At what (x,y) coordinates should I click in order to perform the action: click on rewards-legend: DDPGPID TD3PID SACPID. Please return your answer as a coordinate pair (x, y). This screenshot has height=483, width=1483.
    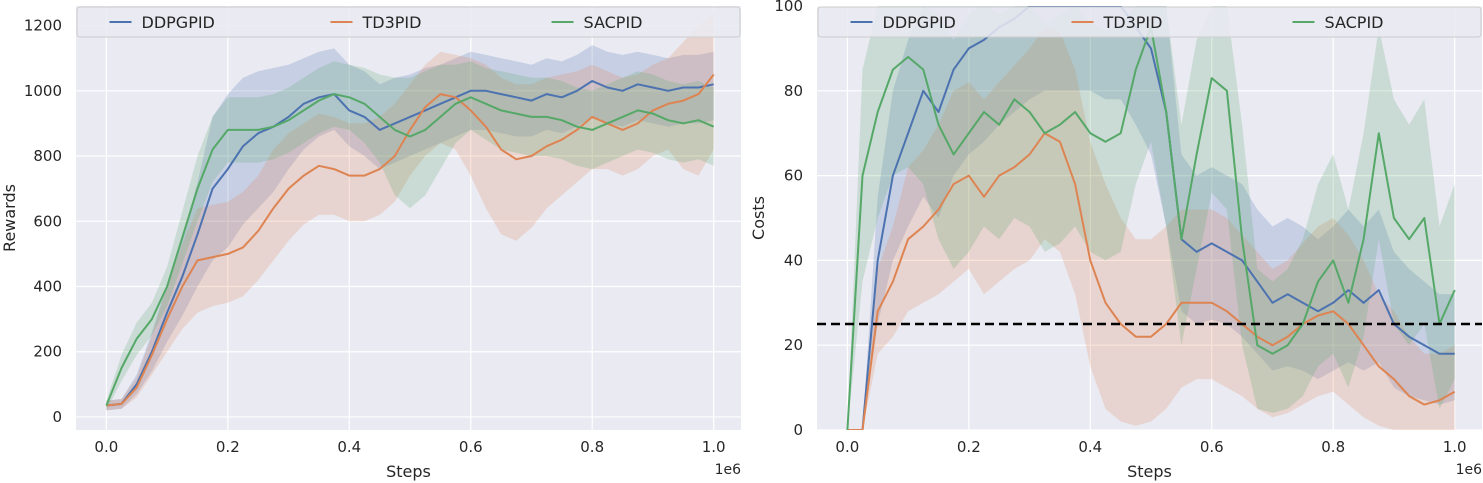
    Looking at the image, I should click on (408, 22).